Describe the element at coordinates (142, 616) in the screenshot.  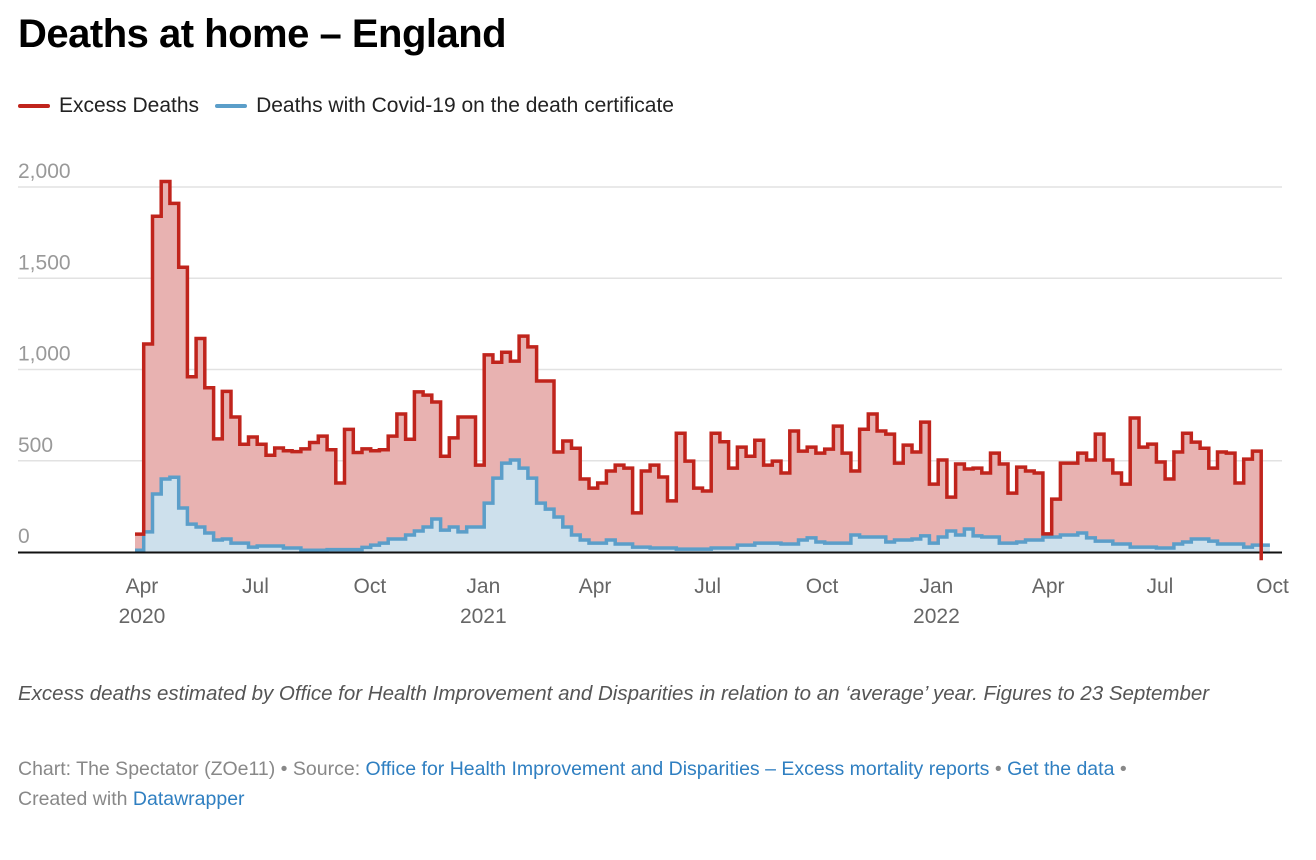
I see `x-tick-year-label: 2020` at that location.